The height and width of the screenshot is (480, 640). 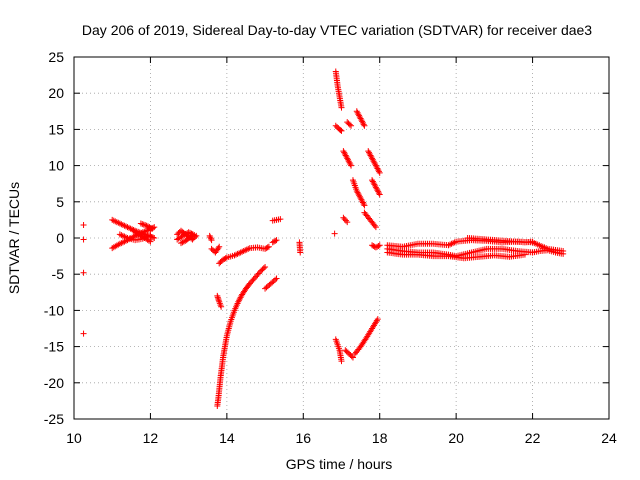 What do you see at coordinates (54, 419) in the screenshot?
I see `y-tick-label: -25` at bounding box center [54, 419].